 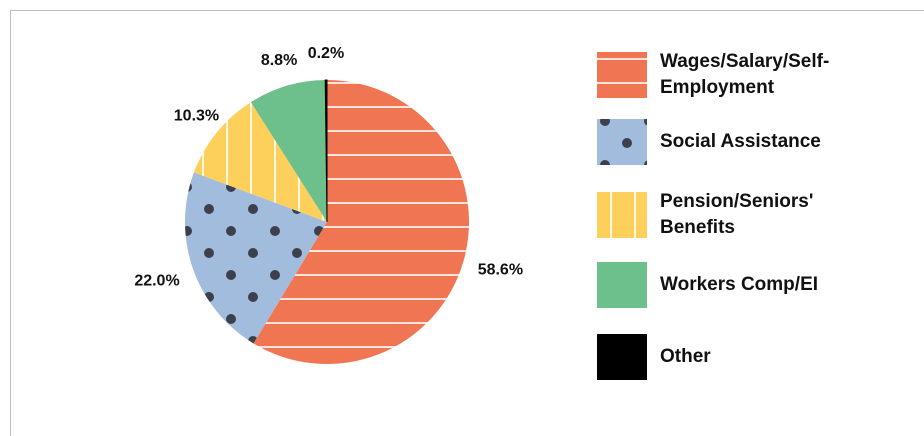 What do you see at coordinates (745, 74) in the screenshot?
I see `legend-label: Wages/Salary/Self-Employment` at bounding box center [745, 74].